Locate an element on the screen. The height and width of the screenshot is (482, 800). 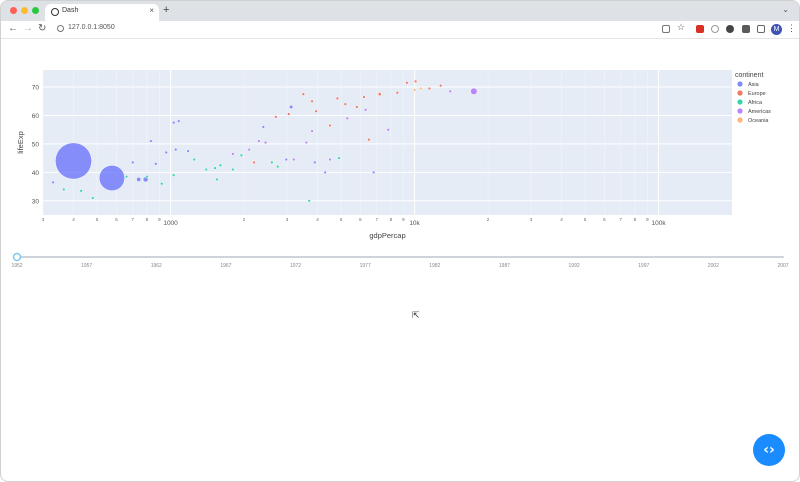
close-window-button is located at coordinates (13, 10).